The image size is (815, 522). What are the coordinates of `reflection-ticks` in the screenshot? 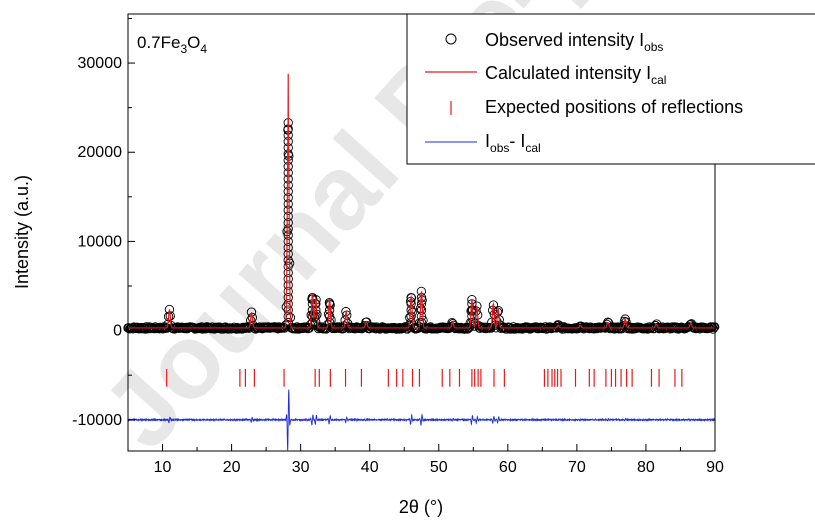 It's located at (424, 377).